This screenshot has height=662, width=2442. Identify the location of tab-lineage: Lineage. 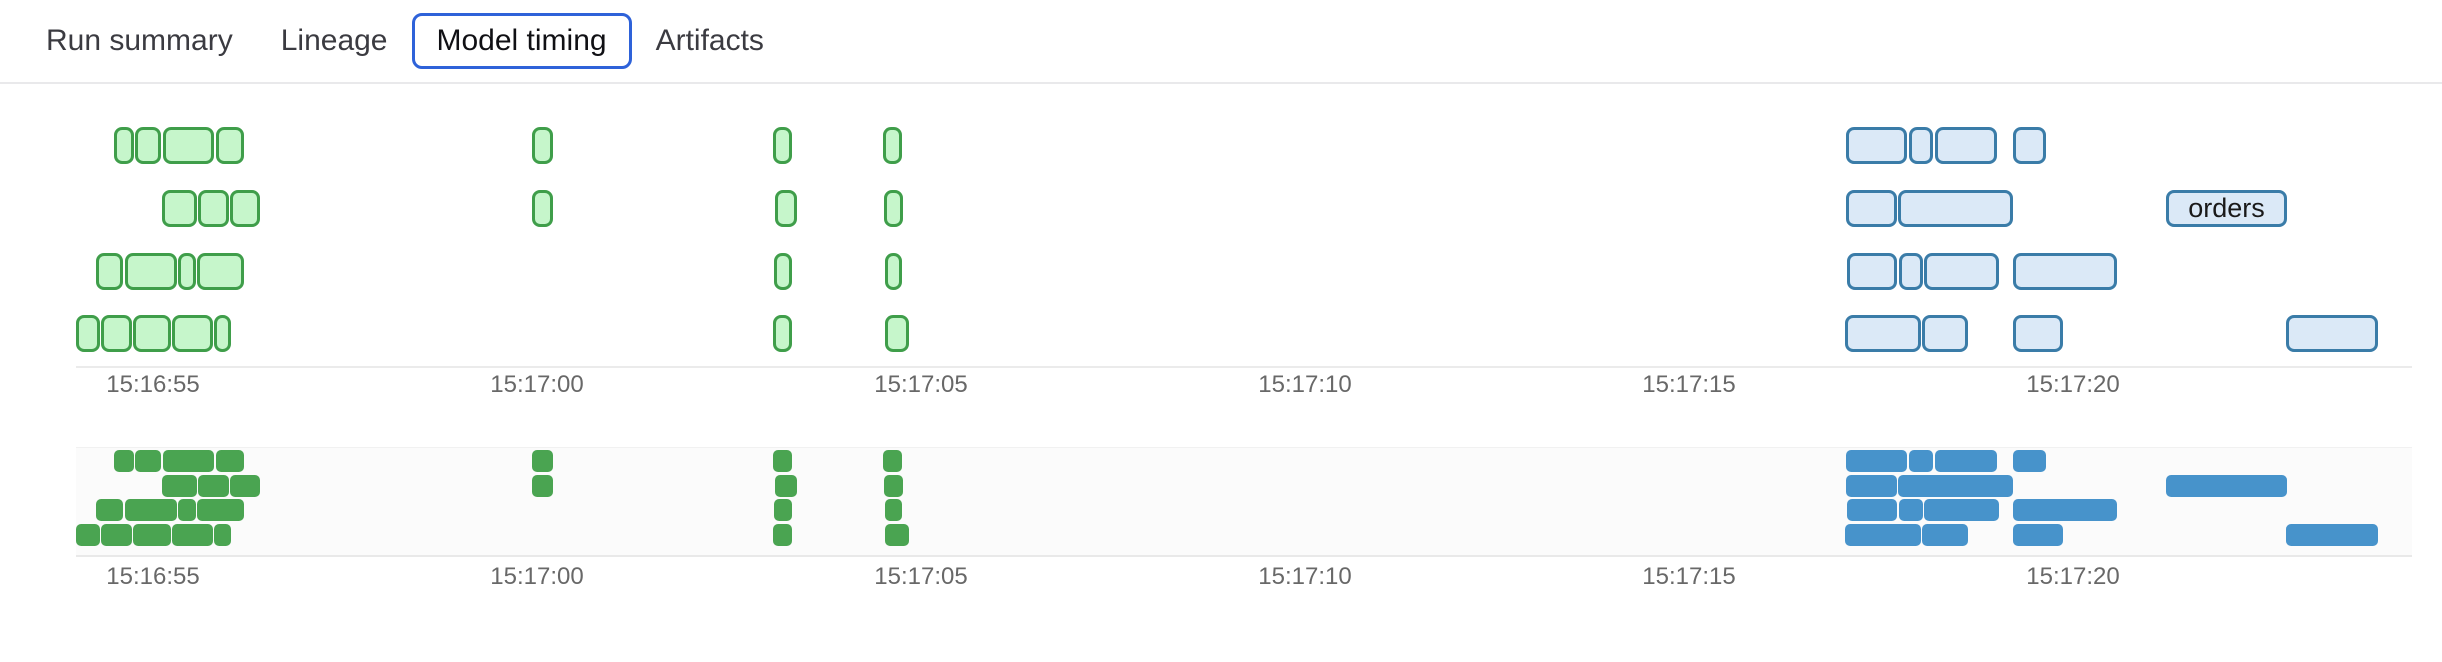
(334, 40).